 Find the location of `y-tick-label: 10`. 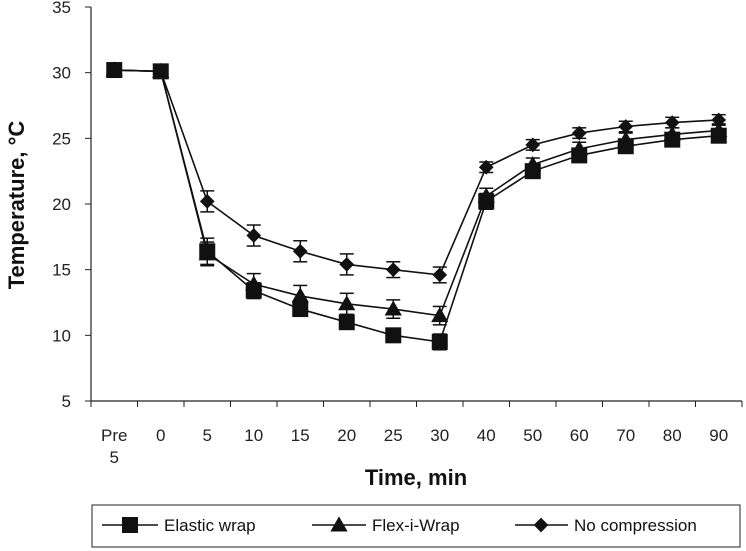

y-tick-label: 10 is located at coordinates (61, 335).